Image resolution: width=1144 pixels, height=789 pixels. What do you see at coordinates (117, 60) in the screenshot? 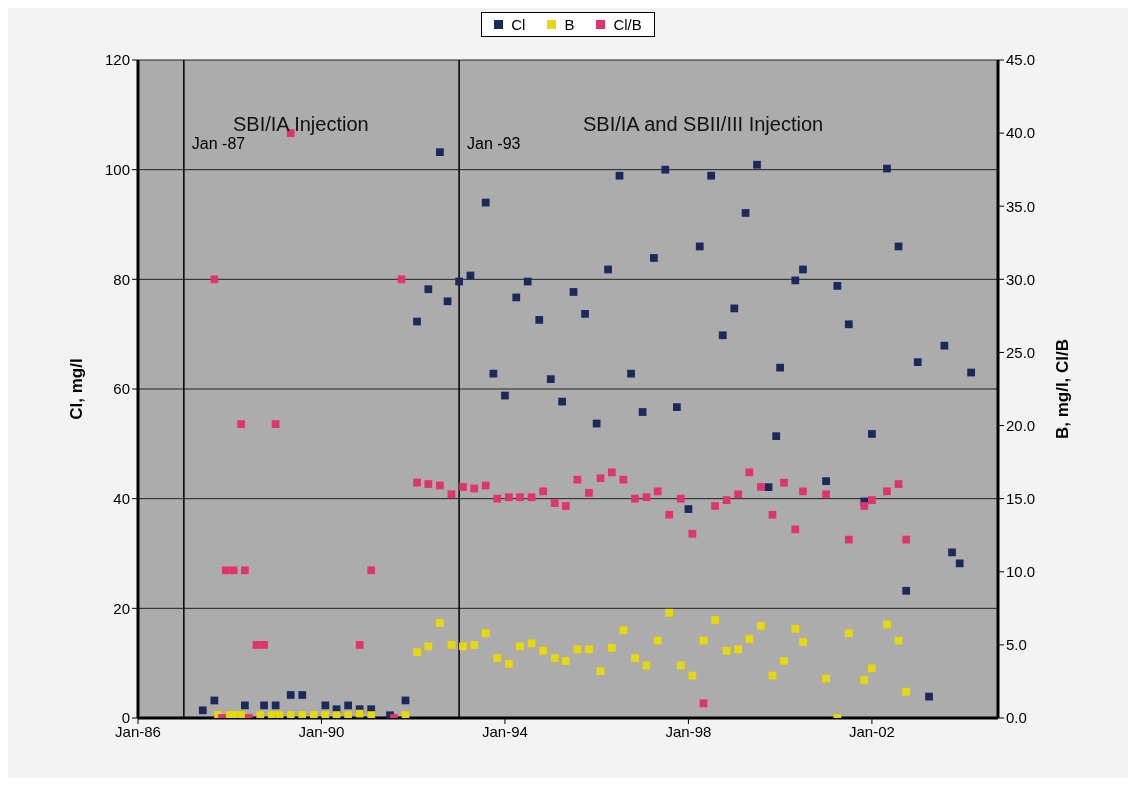
I see `y-tick-label: 120` at bounding box center [117, 60].